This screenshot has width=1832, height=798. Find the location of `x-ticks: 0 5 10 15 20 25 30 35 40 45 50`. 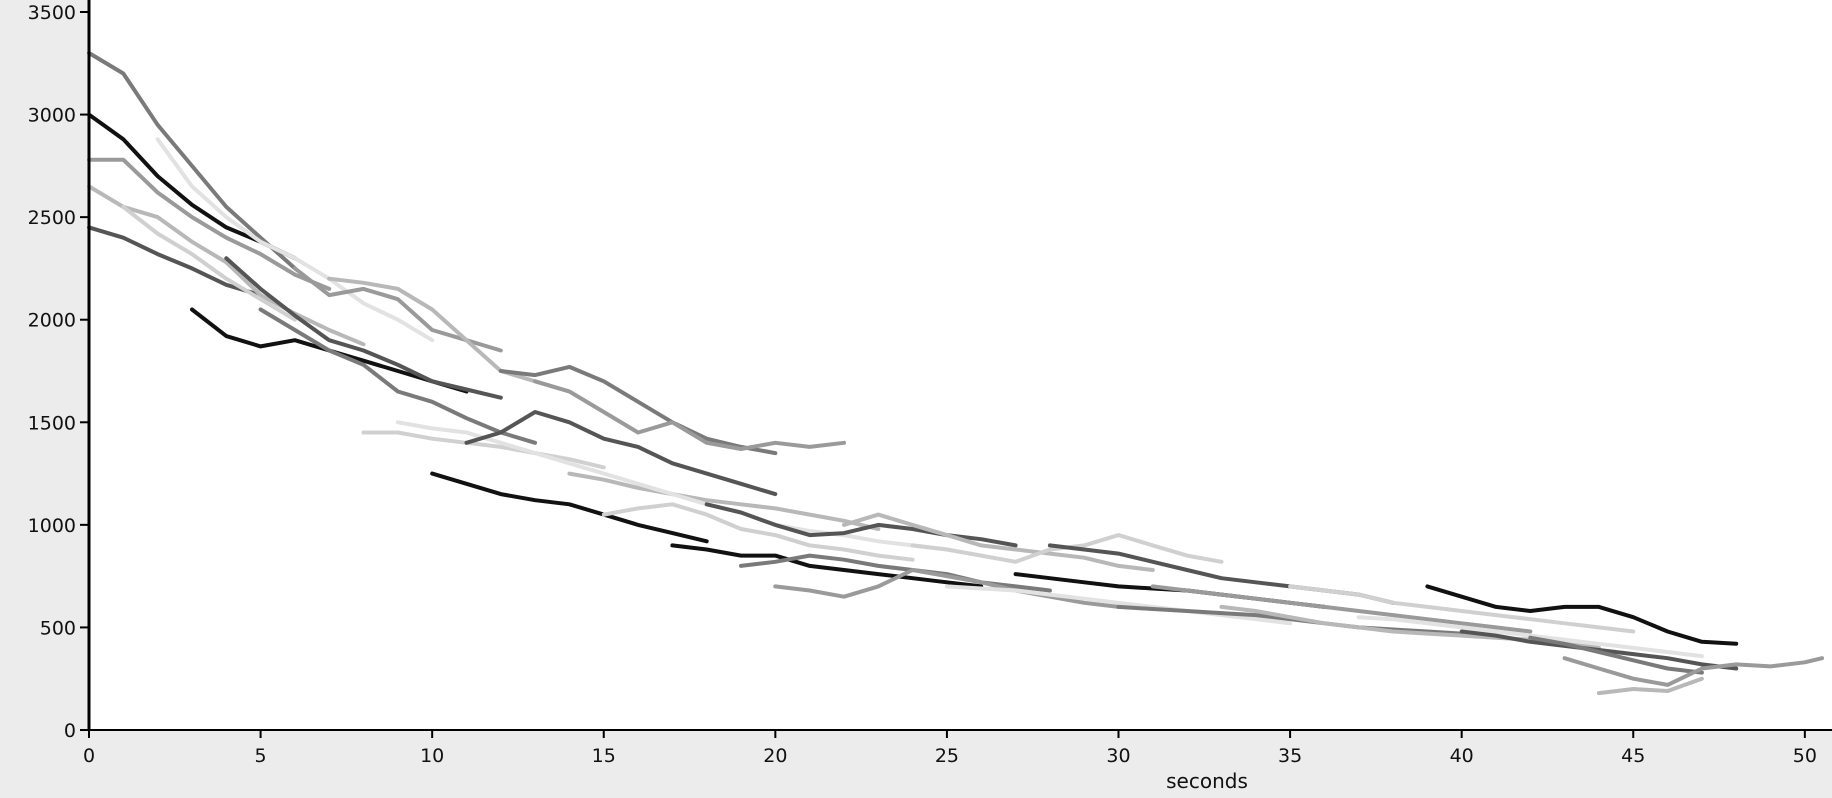

x-ticks: 0 5 10 15 20 25 30 35 40 45 50 is located at coordinates (950, 748).